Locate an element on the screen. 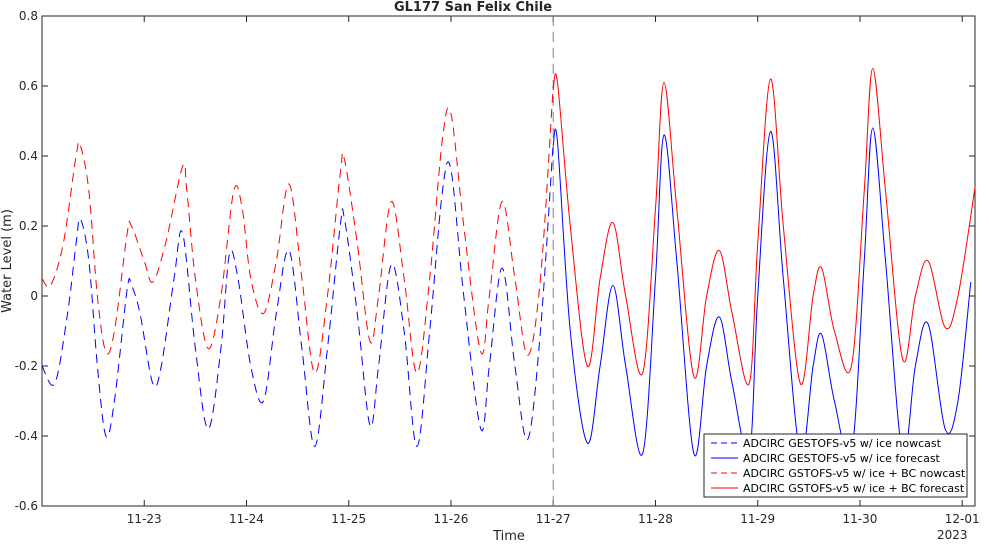 The width and height of the screenshot is (989, 545). legend-box is located at coordinates (835, 465).